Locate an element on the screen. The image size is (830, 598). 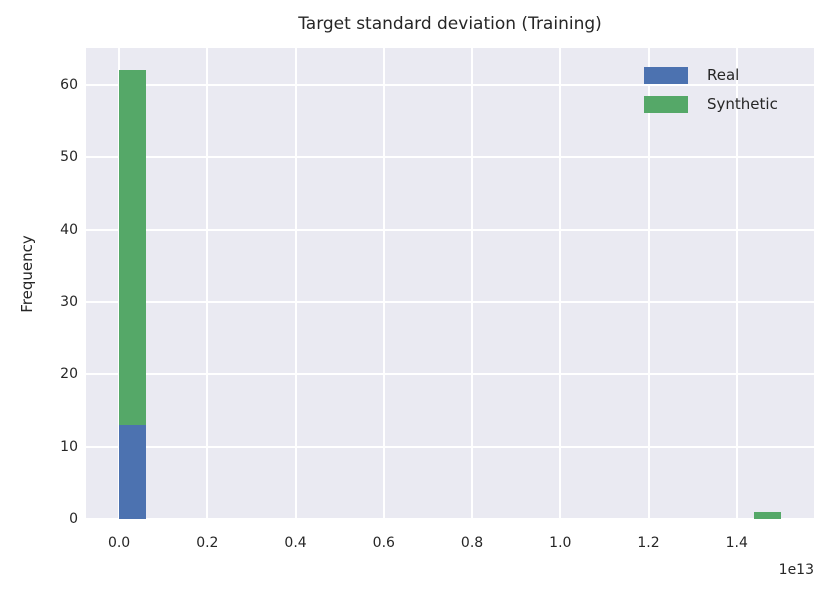
x-tick-label: 1.0 is located at coordinates (560, 543).